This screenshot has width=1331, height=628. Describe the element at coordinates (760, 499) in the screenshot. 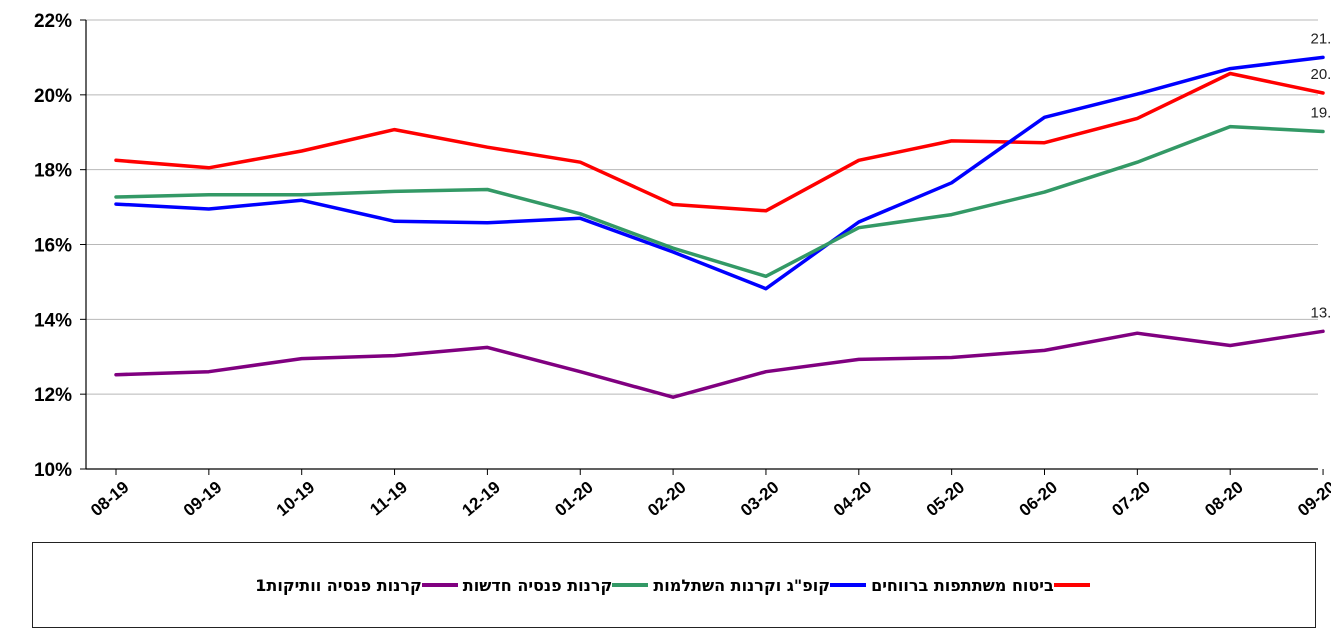

I see `x-tick-label: 03-20` at that location.